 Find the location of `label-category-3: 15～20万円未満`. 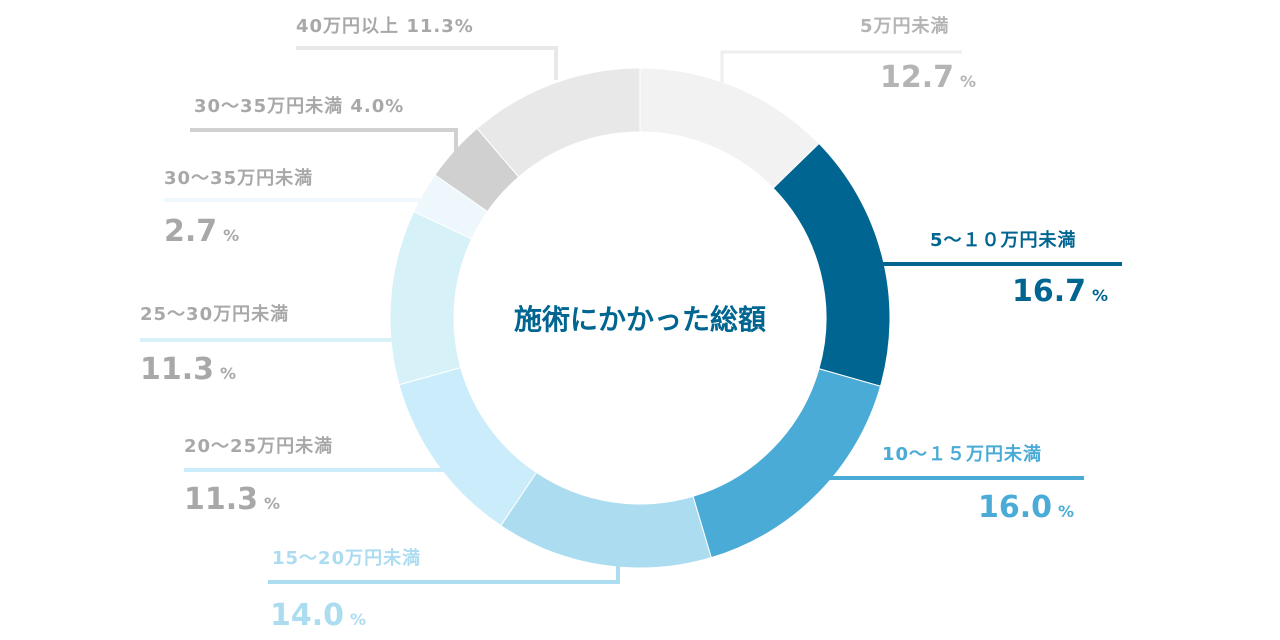

label-category-3: 15～20万円未満 is located at coordinates (347, 558).